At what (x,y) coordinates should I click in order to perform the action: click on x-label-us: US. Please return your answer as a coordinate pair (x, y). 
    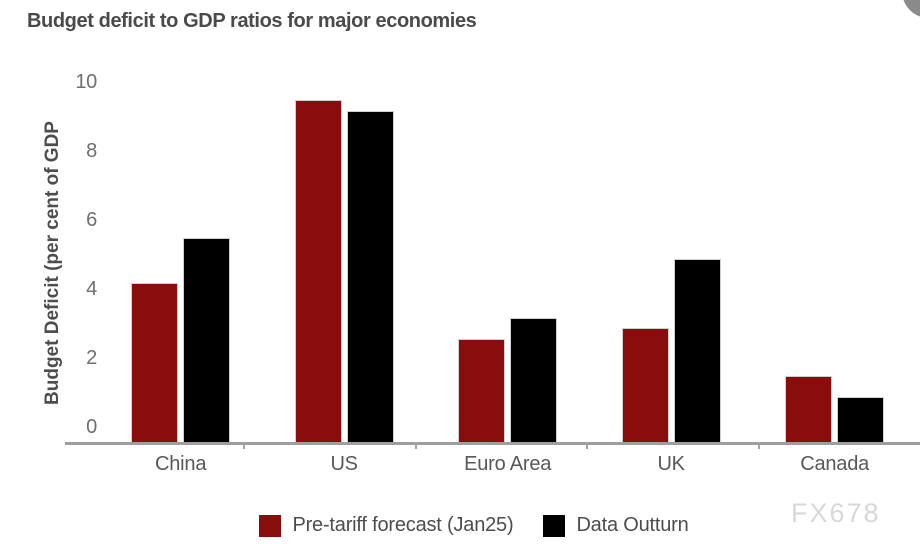
    Looking at the image, I should click on (344, 464).